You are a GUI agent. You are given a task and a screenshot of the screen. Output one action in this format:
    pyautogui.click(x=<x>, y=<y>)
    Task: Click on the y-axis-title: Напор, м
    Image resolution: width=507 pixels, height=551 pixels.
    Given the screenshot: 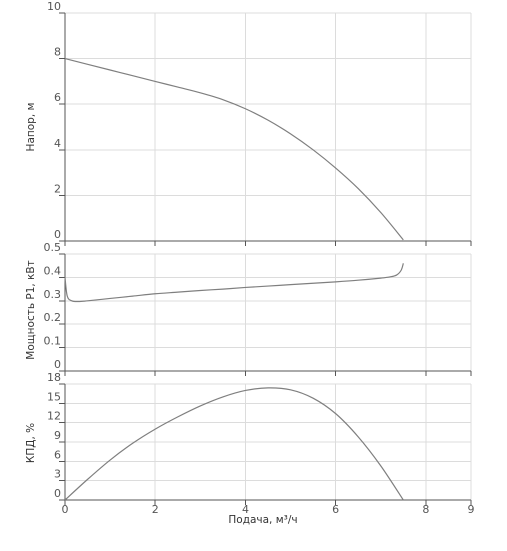 What is the action you would take?
    pyautogui.click(x=31, y=127)
    